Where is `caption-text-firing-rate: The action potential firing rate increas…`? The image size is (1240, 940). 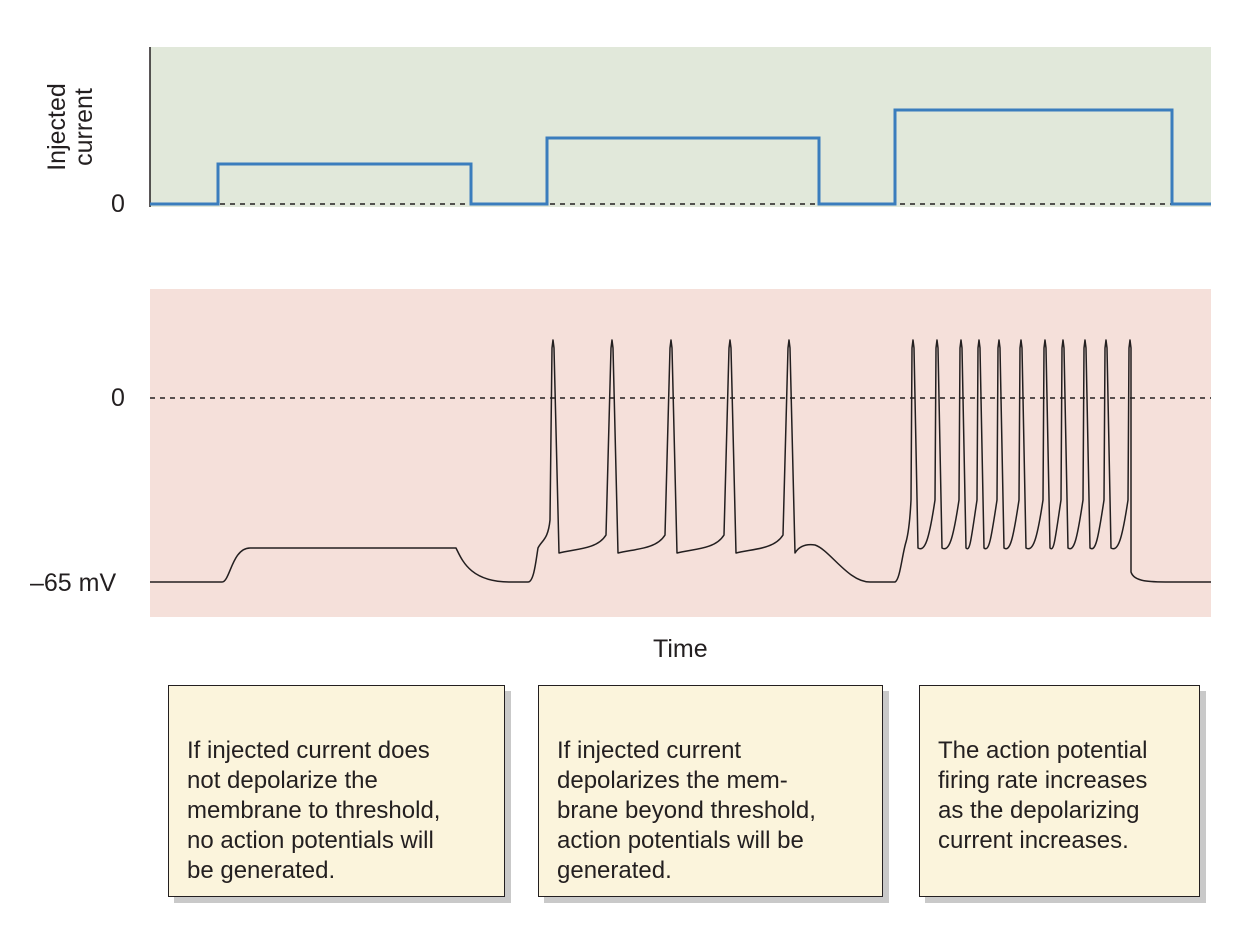 caption-text-firing-rate: The action potential firing rate increas… is located at coordinates (1043, 795).